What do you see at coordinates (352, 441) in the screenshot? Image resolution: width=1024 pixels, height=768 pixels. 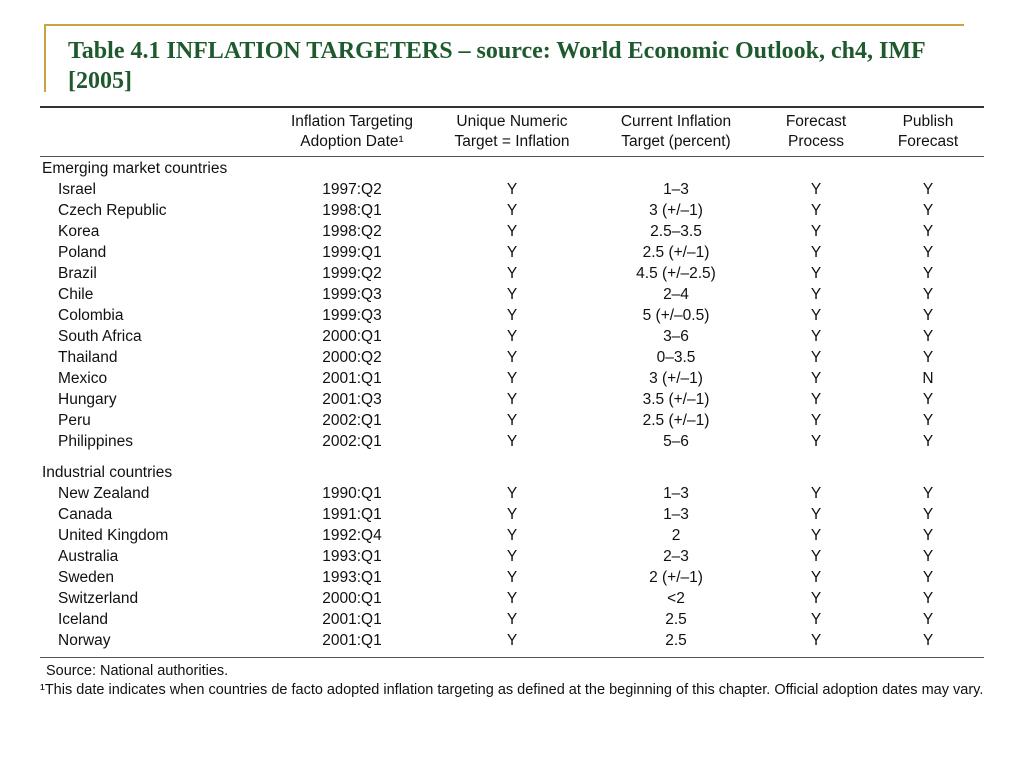 I see `table-cell: 2002:Q1` at bounding box center [352, 441].